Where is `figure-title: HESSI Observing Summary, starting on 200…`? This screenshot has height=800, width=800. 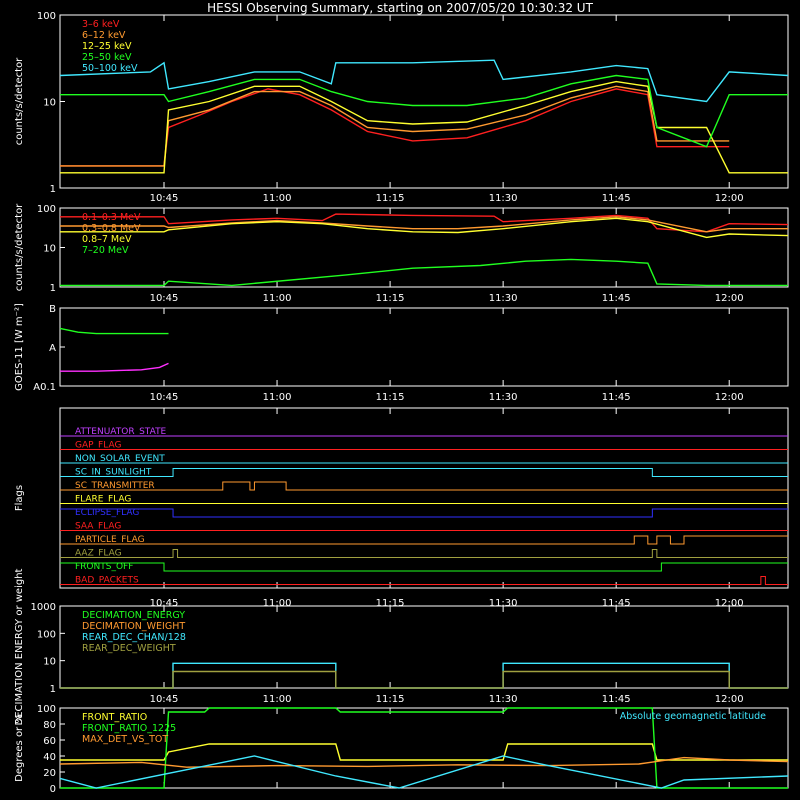
figure-title: HESSI Observing Summary, starting on 200… is located at coordinates (400, 8).